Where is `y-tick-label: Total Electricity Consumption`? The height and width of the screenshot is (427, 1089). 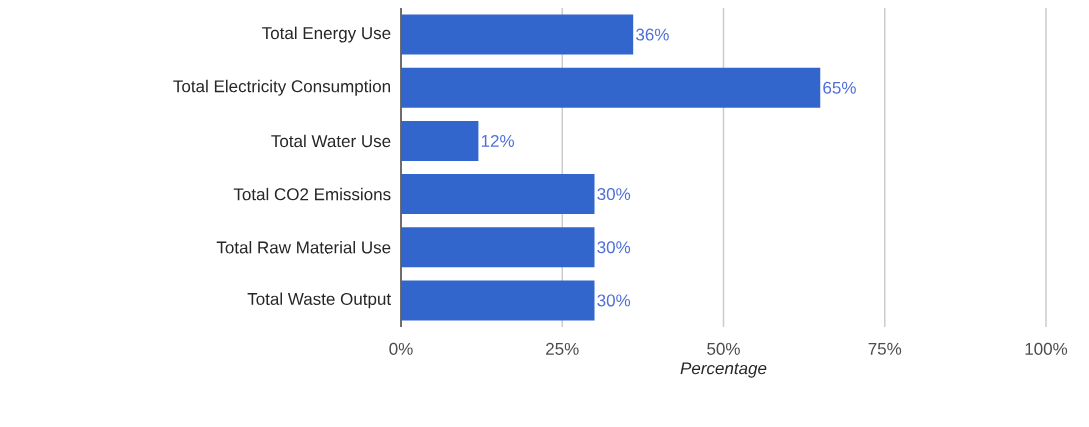 y-tick-label: Total Electricity Consumption is located at coordinates (281, 87).